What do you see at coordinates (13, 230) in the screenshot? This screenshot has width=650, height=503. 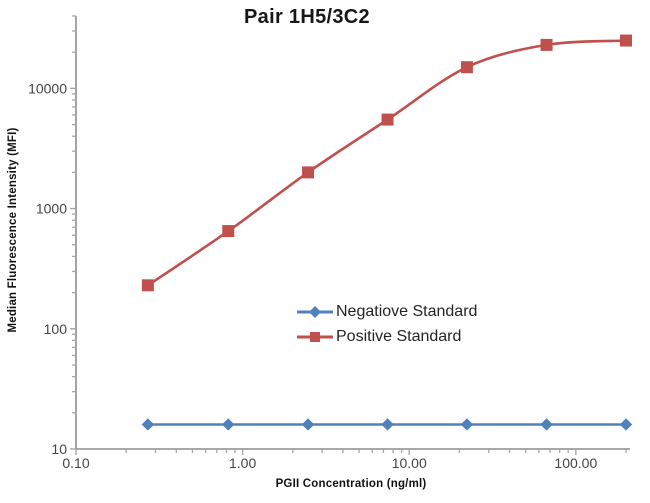 I see `y-axis-title: Median Fluorescence Intensity (MFI)` at bounding box center [13, 230].